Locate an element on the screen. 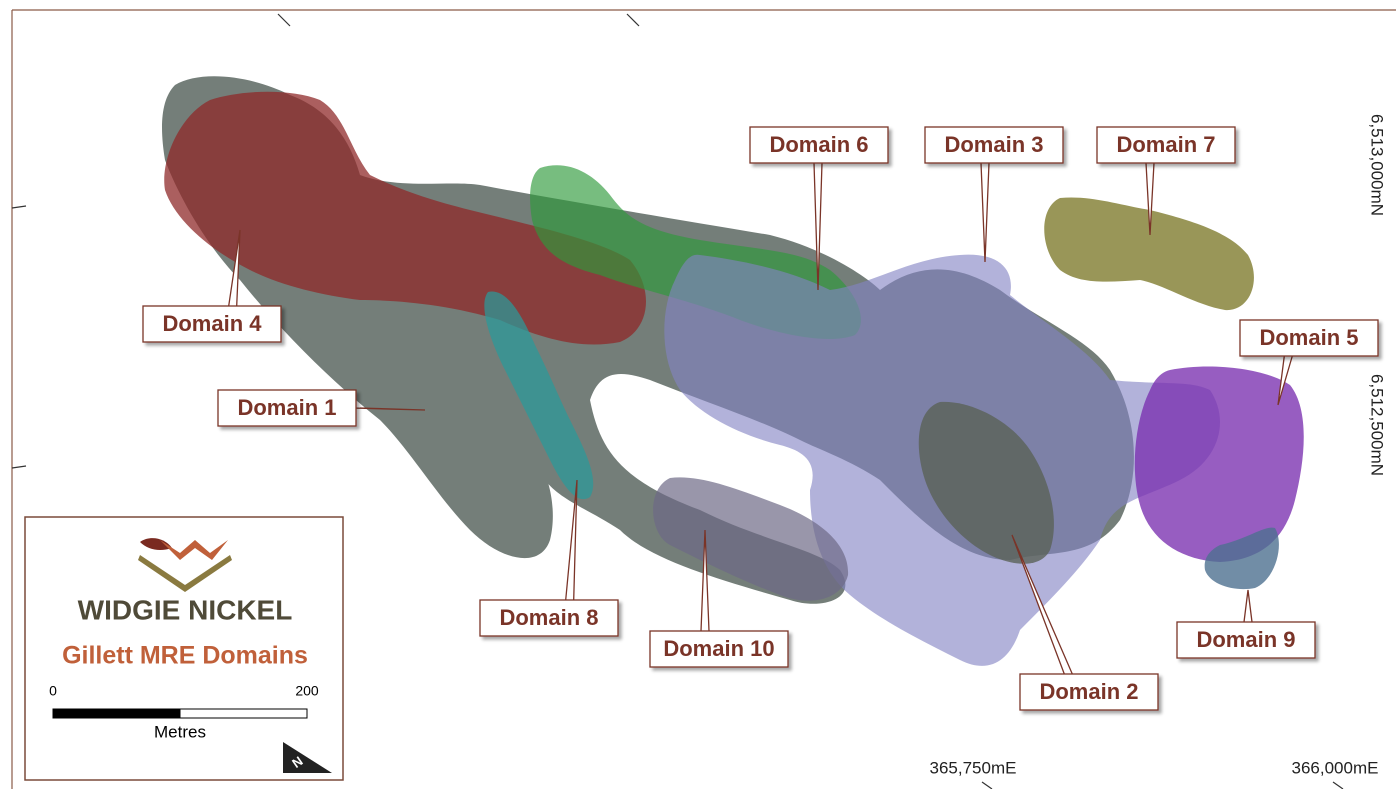  label-text: Domain 10 is located at coordinates (718, 648).